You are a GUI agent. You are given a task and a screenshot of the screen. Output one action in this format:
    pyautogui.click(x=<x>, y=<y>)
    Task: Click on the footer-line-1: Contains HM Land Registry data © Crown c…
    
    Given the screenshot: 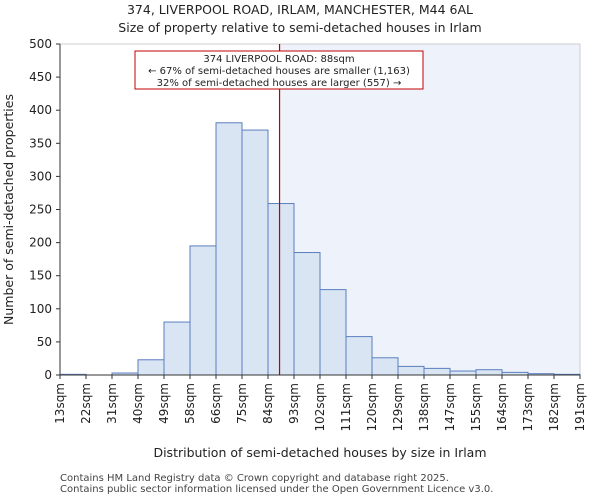 What is the action you would take?
    pyautogui.click(x=254, y=478)
    